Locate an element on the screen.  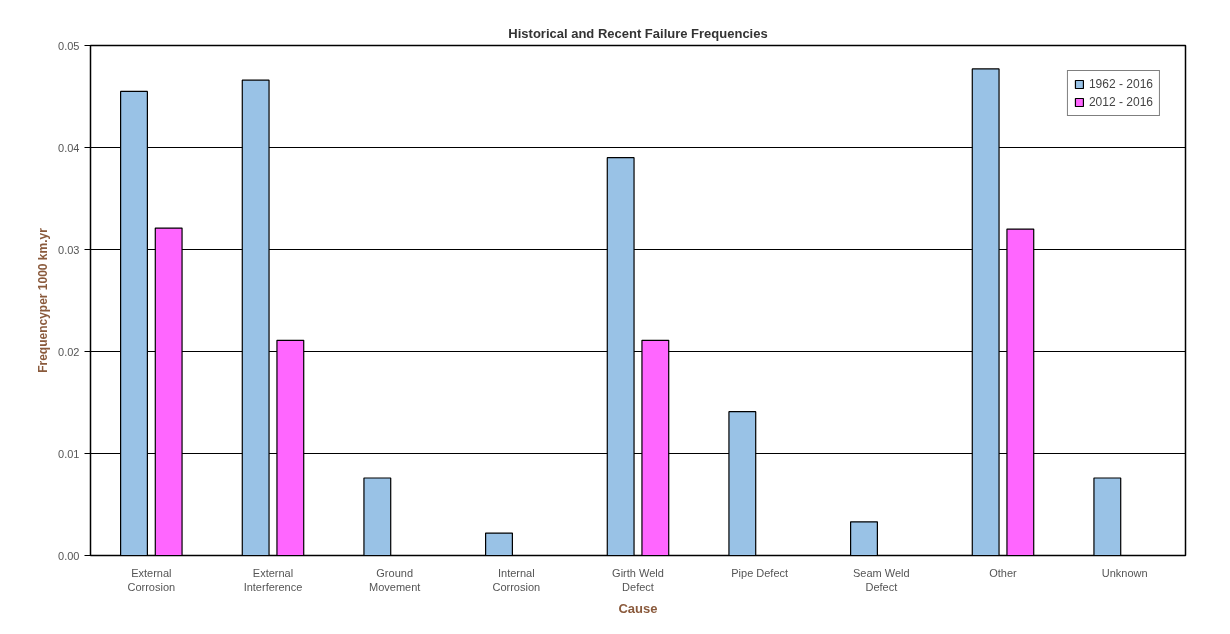
x-tick-label: Other is located at coordinates (1003, 572).